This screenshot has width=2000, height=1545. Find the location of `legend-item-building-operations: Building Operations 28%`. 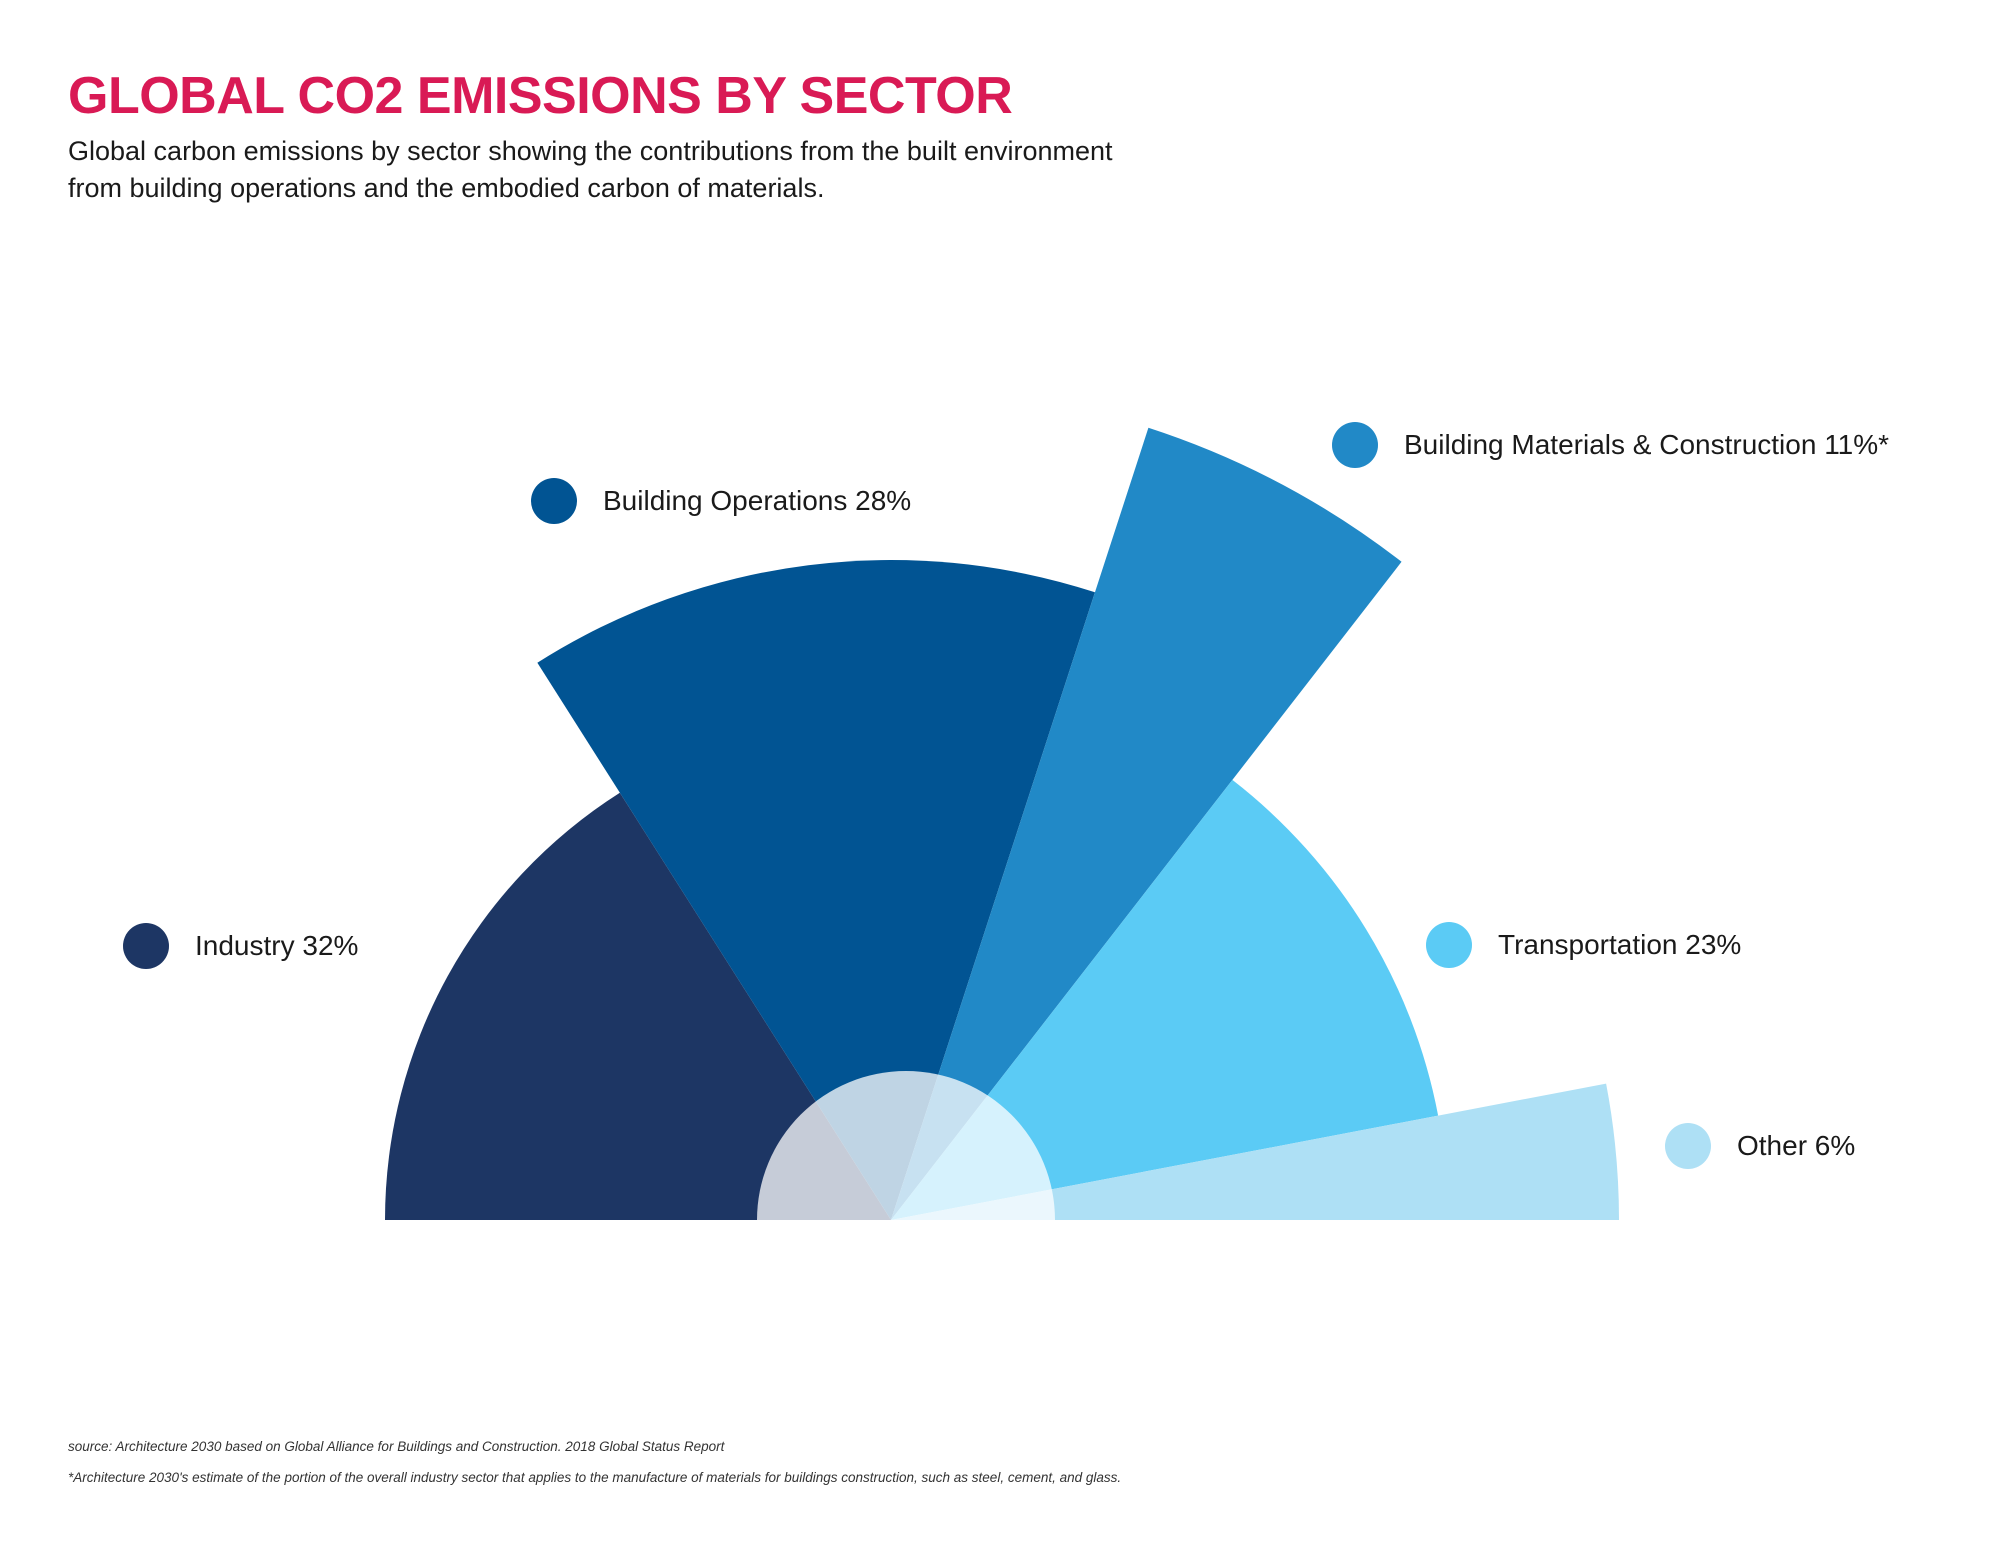

legend-item-building-operations: Building Operations 28% is located at coordinates (721, 501).